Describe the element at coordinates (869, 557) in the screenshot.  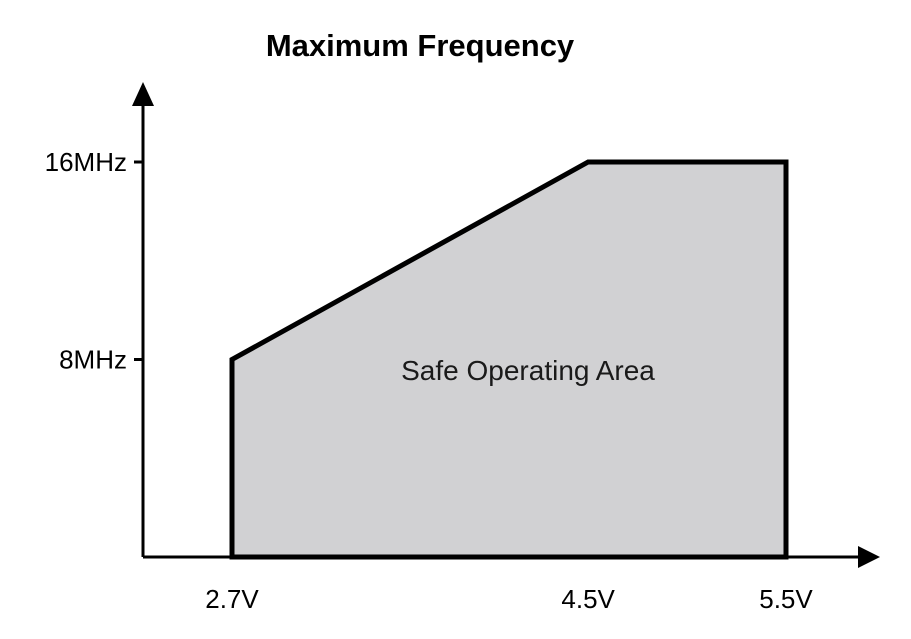
I see `x-axis-arrow` at that location.